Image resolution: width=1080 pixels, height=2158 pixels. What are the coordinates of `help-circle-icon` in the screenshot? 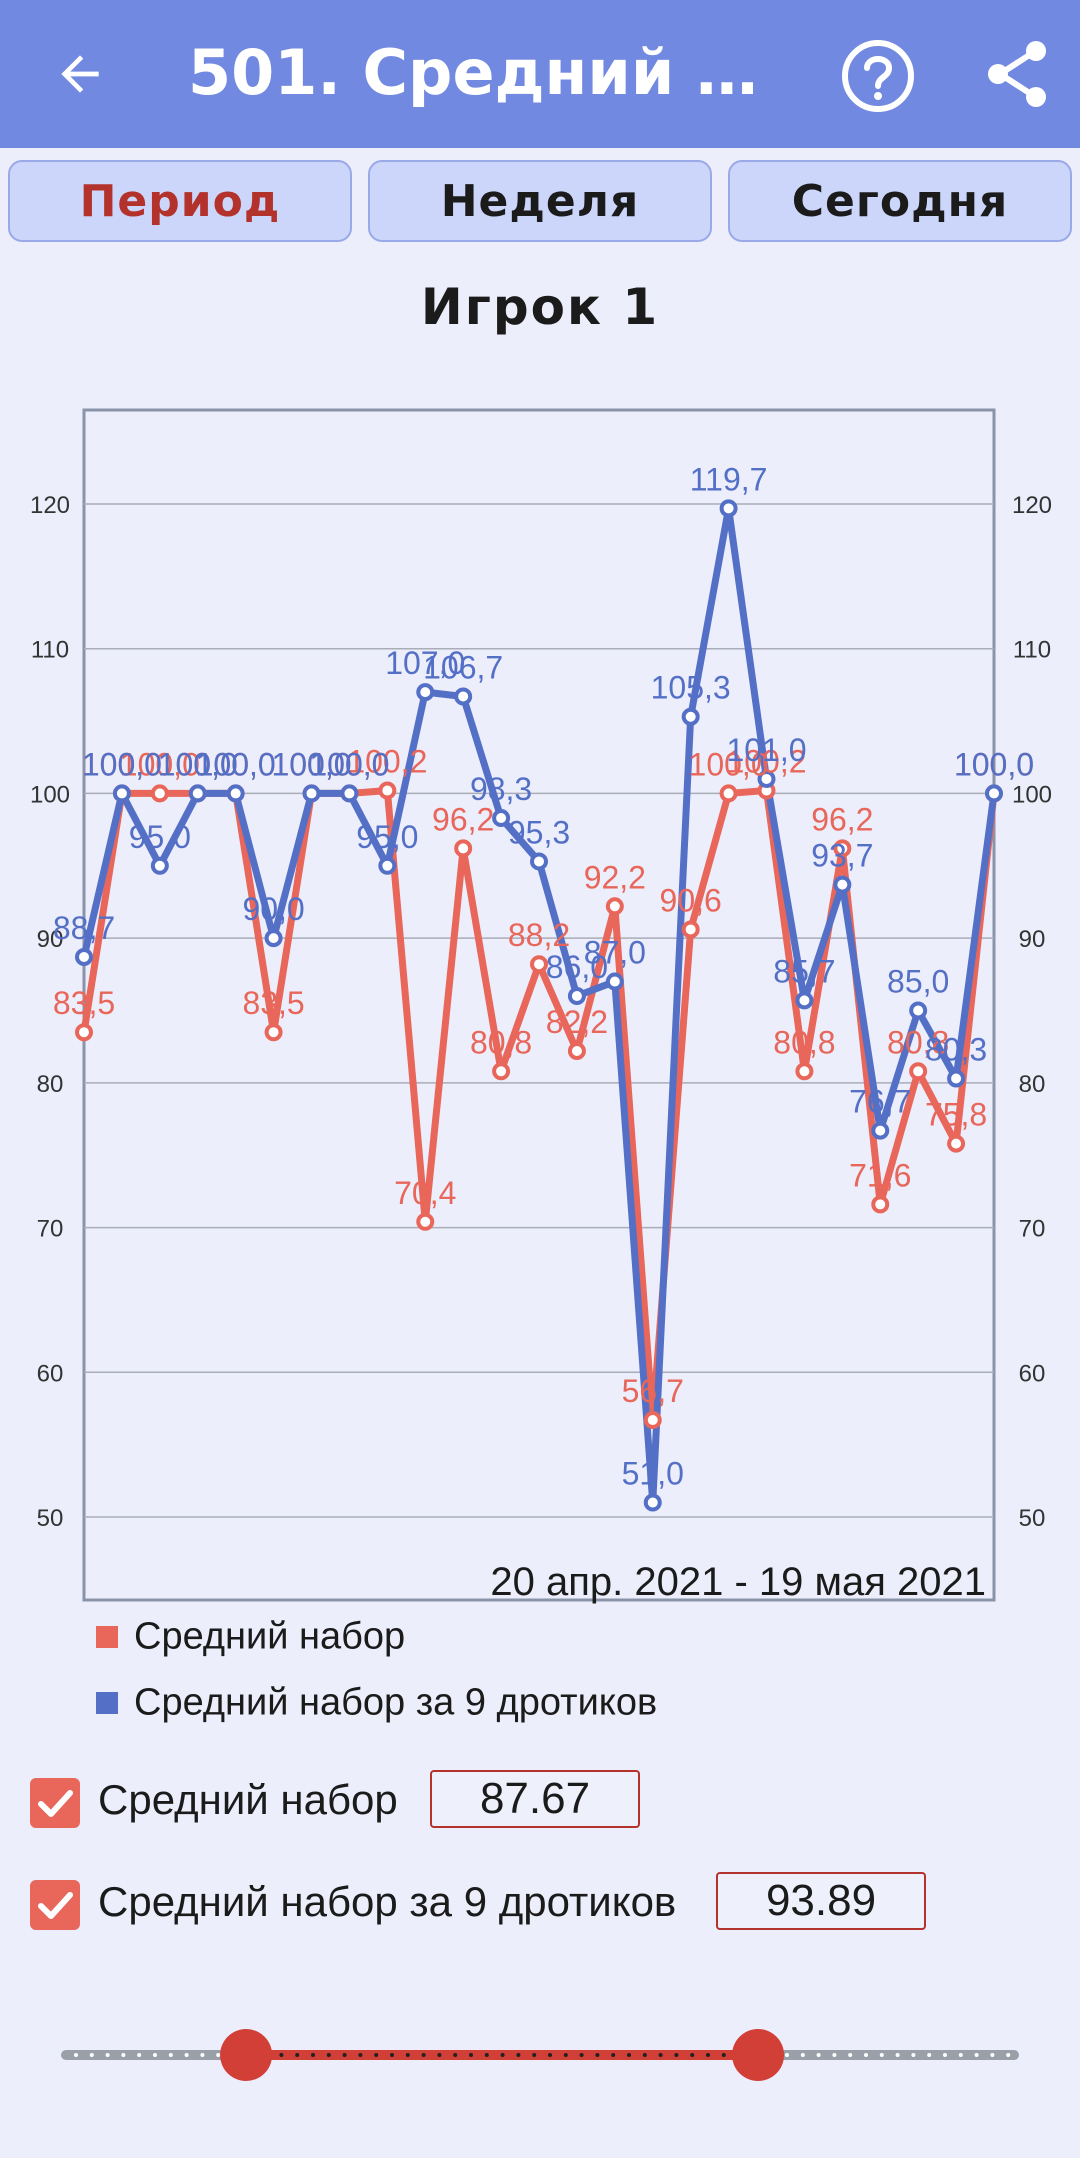 It's located at (878, 76).